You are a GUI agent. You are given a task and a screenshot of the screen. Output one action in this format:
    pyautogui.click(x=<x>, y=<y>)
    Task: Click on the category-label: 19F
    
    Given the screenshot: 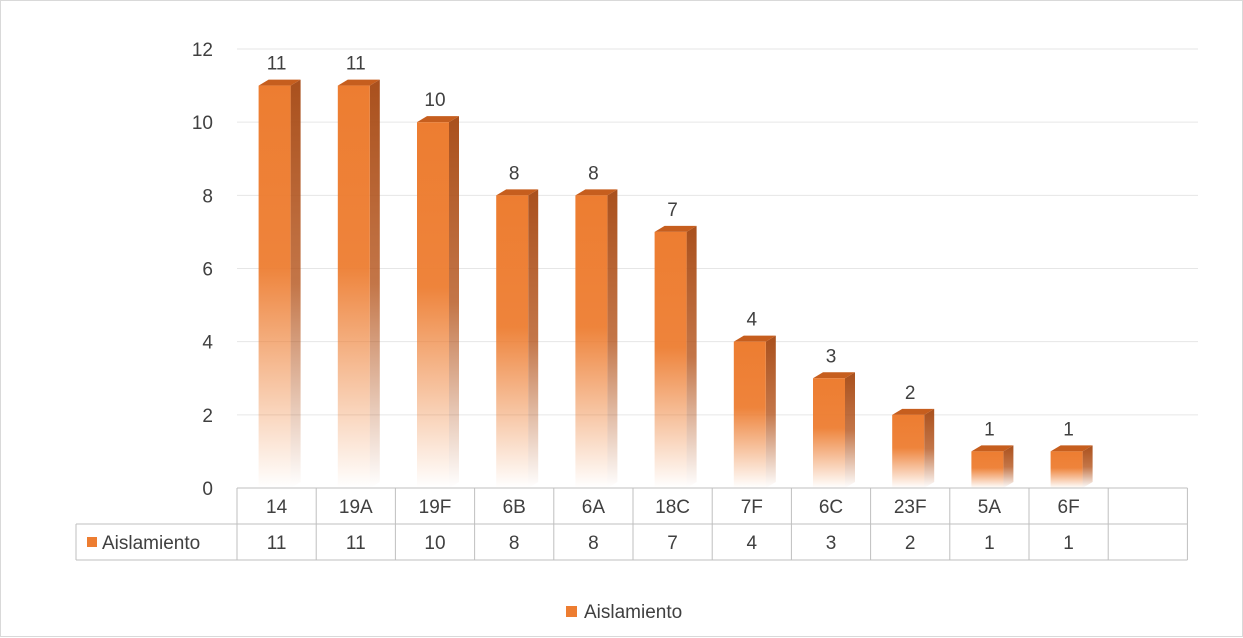 What is the action you would take?
    pyautogui.click(x=435, y=507)
    